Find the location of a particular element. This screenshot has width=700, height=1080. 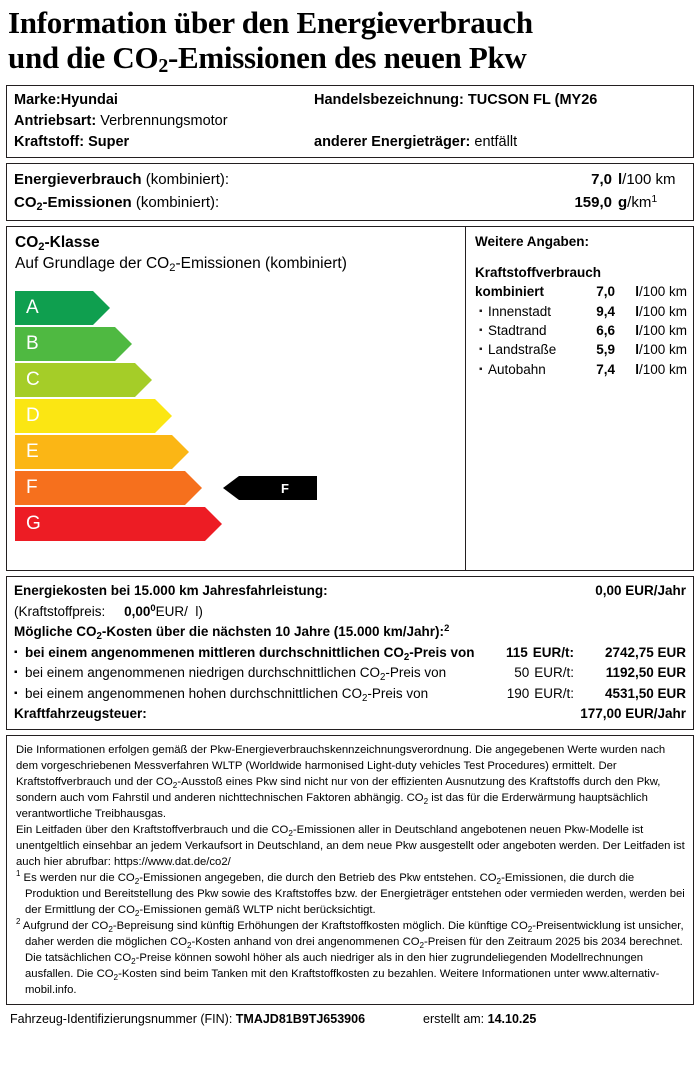

efficiency-bar-a: A is located at coordinates (62, 308).